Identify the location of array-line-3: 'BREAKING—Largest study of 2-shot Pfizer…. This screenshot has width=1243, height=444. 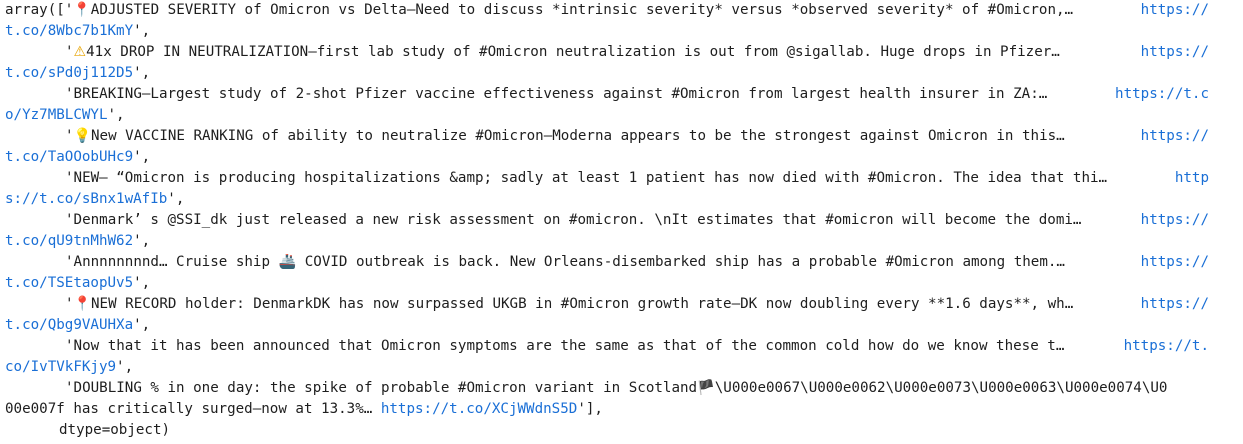
(616, 94).